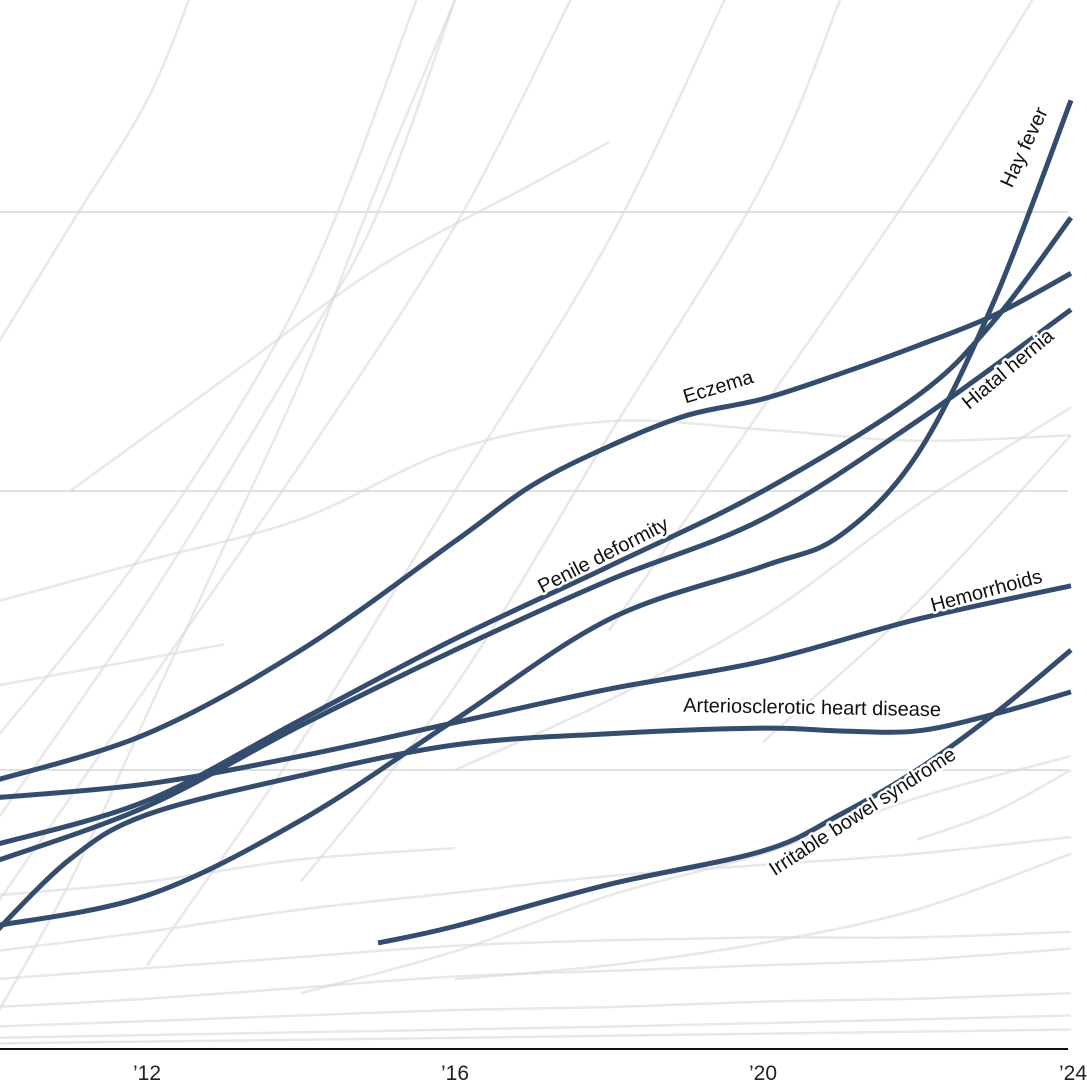  Describe the element at coordinates (763, 1073) in the screenshot. I see `x-tick-label: ’20` at that location.